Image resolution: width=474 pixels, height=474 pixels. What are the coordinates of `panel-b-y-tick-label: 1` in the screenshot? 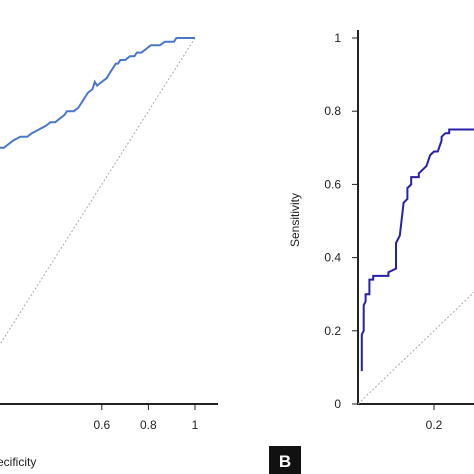 It's located at (337, 38).